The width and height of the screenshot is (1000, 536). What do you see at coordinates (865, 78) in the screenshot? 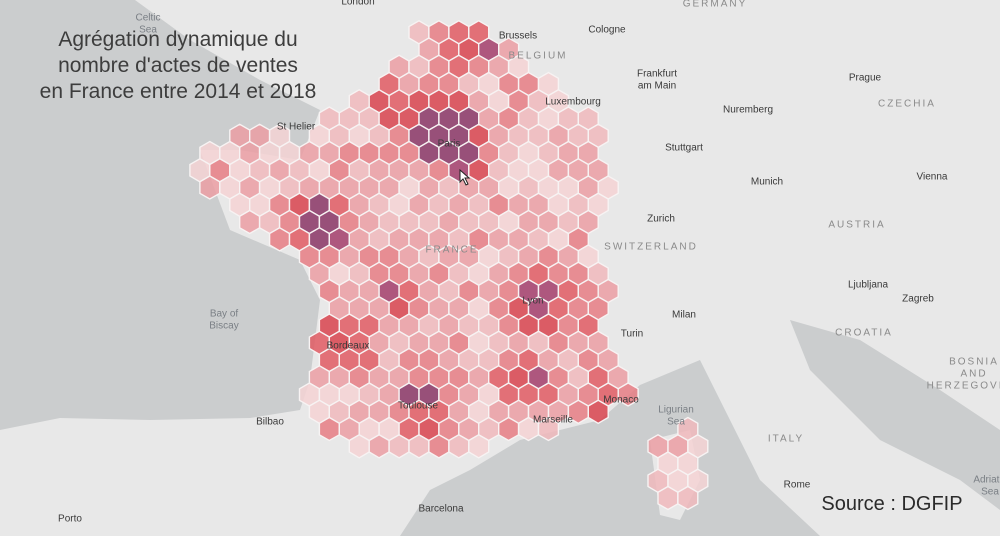
I see `place-label: Prague` at bounding box center [865, 78].